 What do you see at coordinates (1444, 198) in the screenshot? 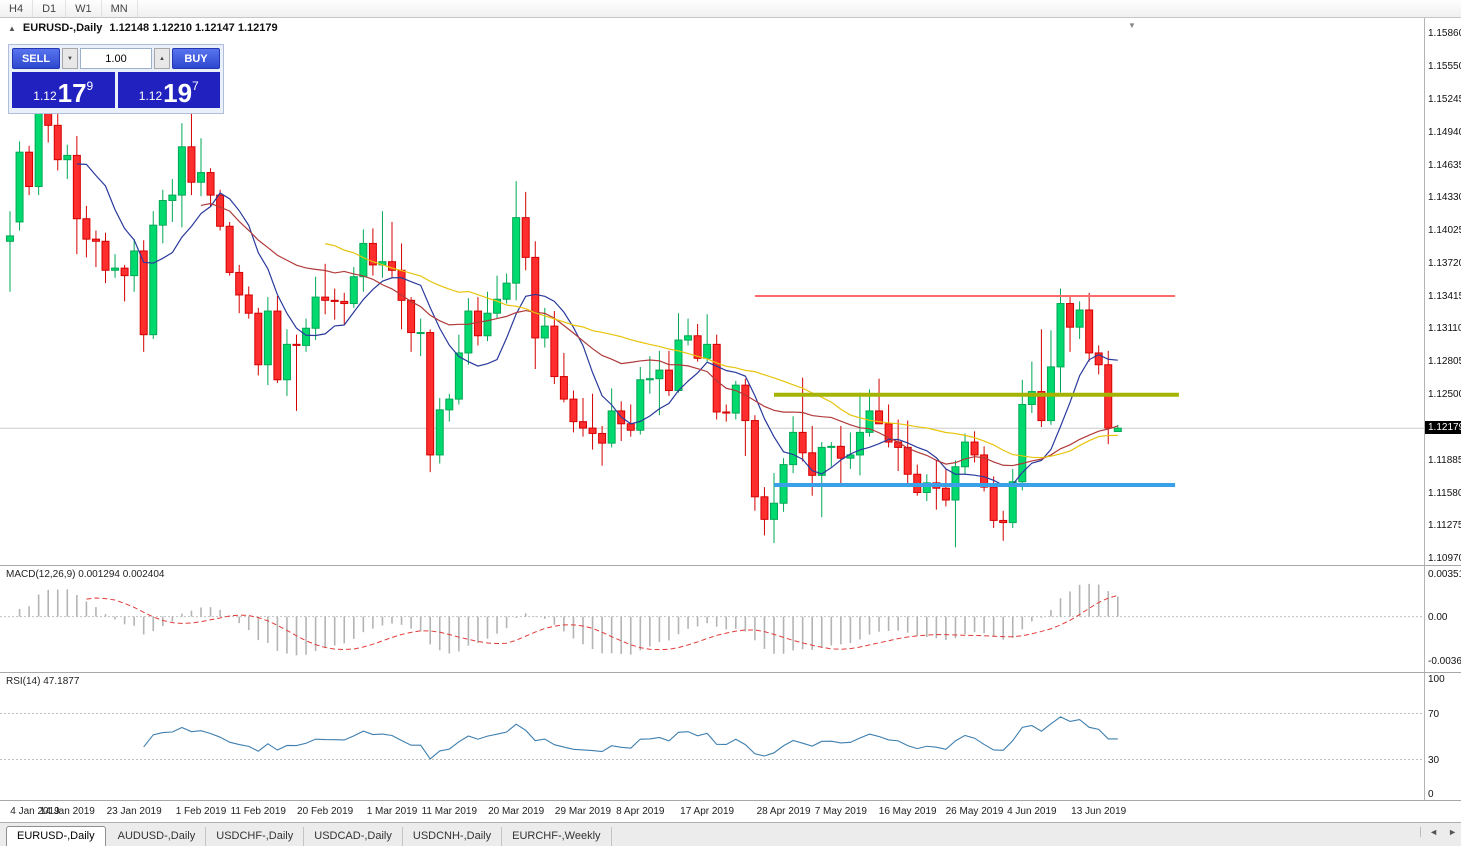
I see `price-axis-label: 1.14330` at bounding box center [1444, 198].